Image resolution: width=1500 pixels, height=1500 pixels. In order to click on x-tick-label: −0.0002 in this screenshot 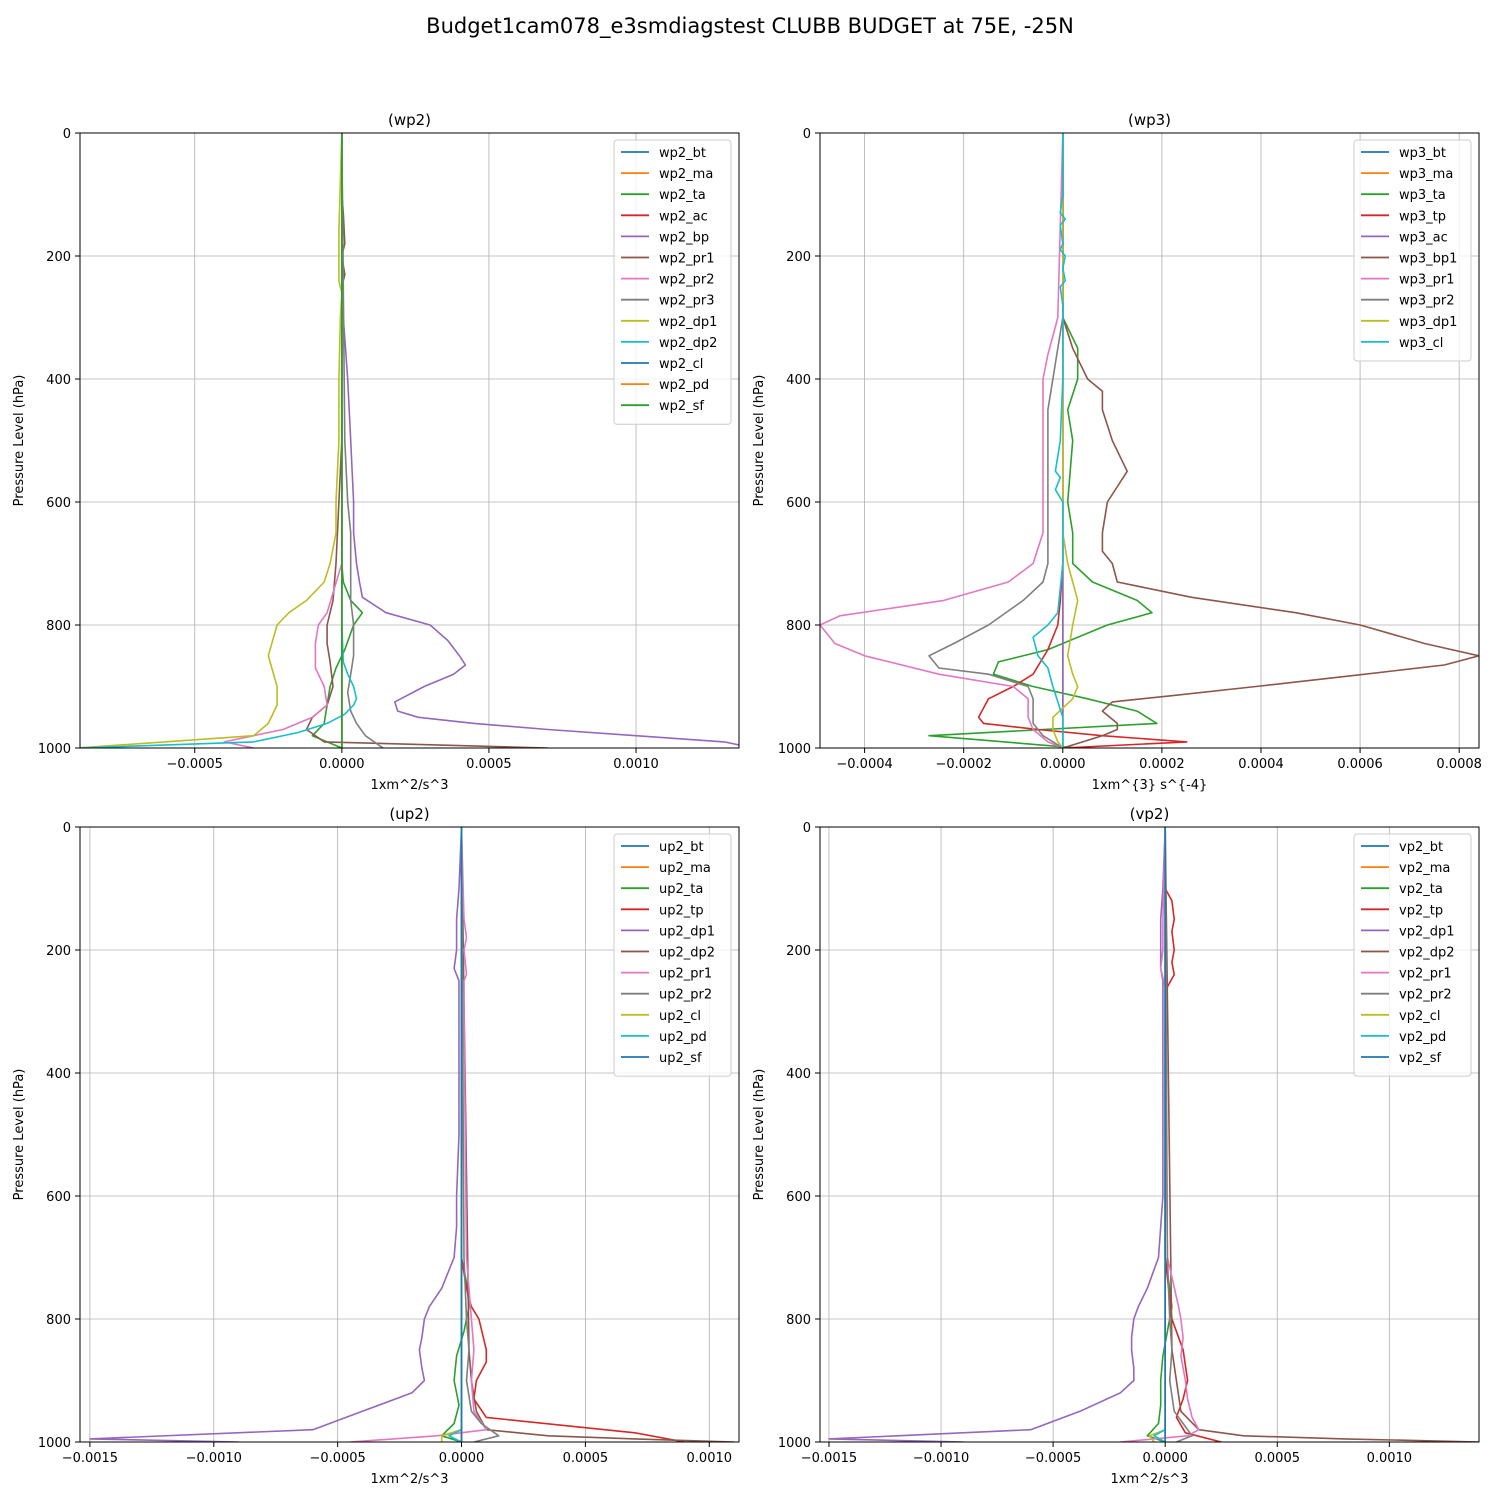, I will do `click(963, 764)`.